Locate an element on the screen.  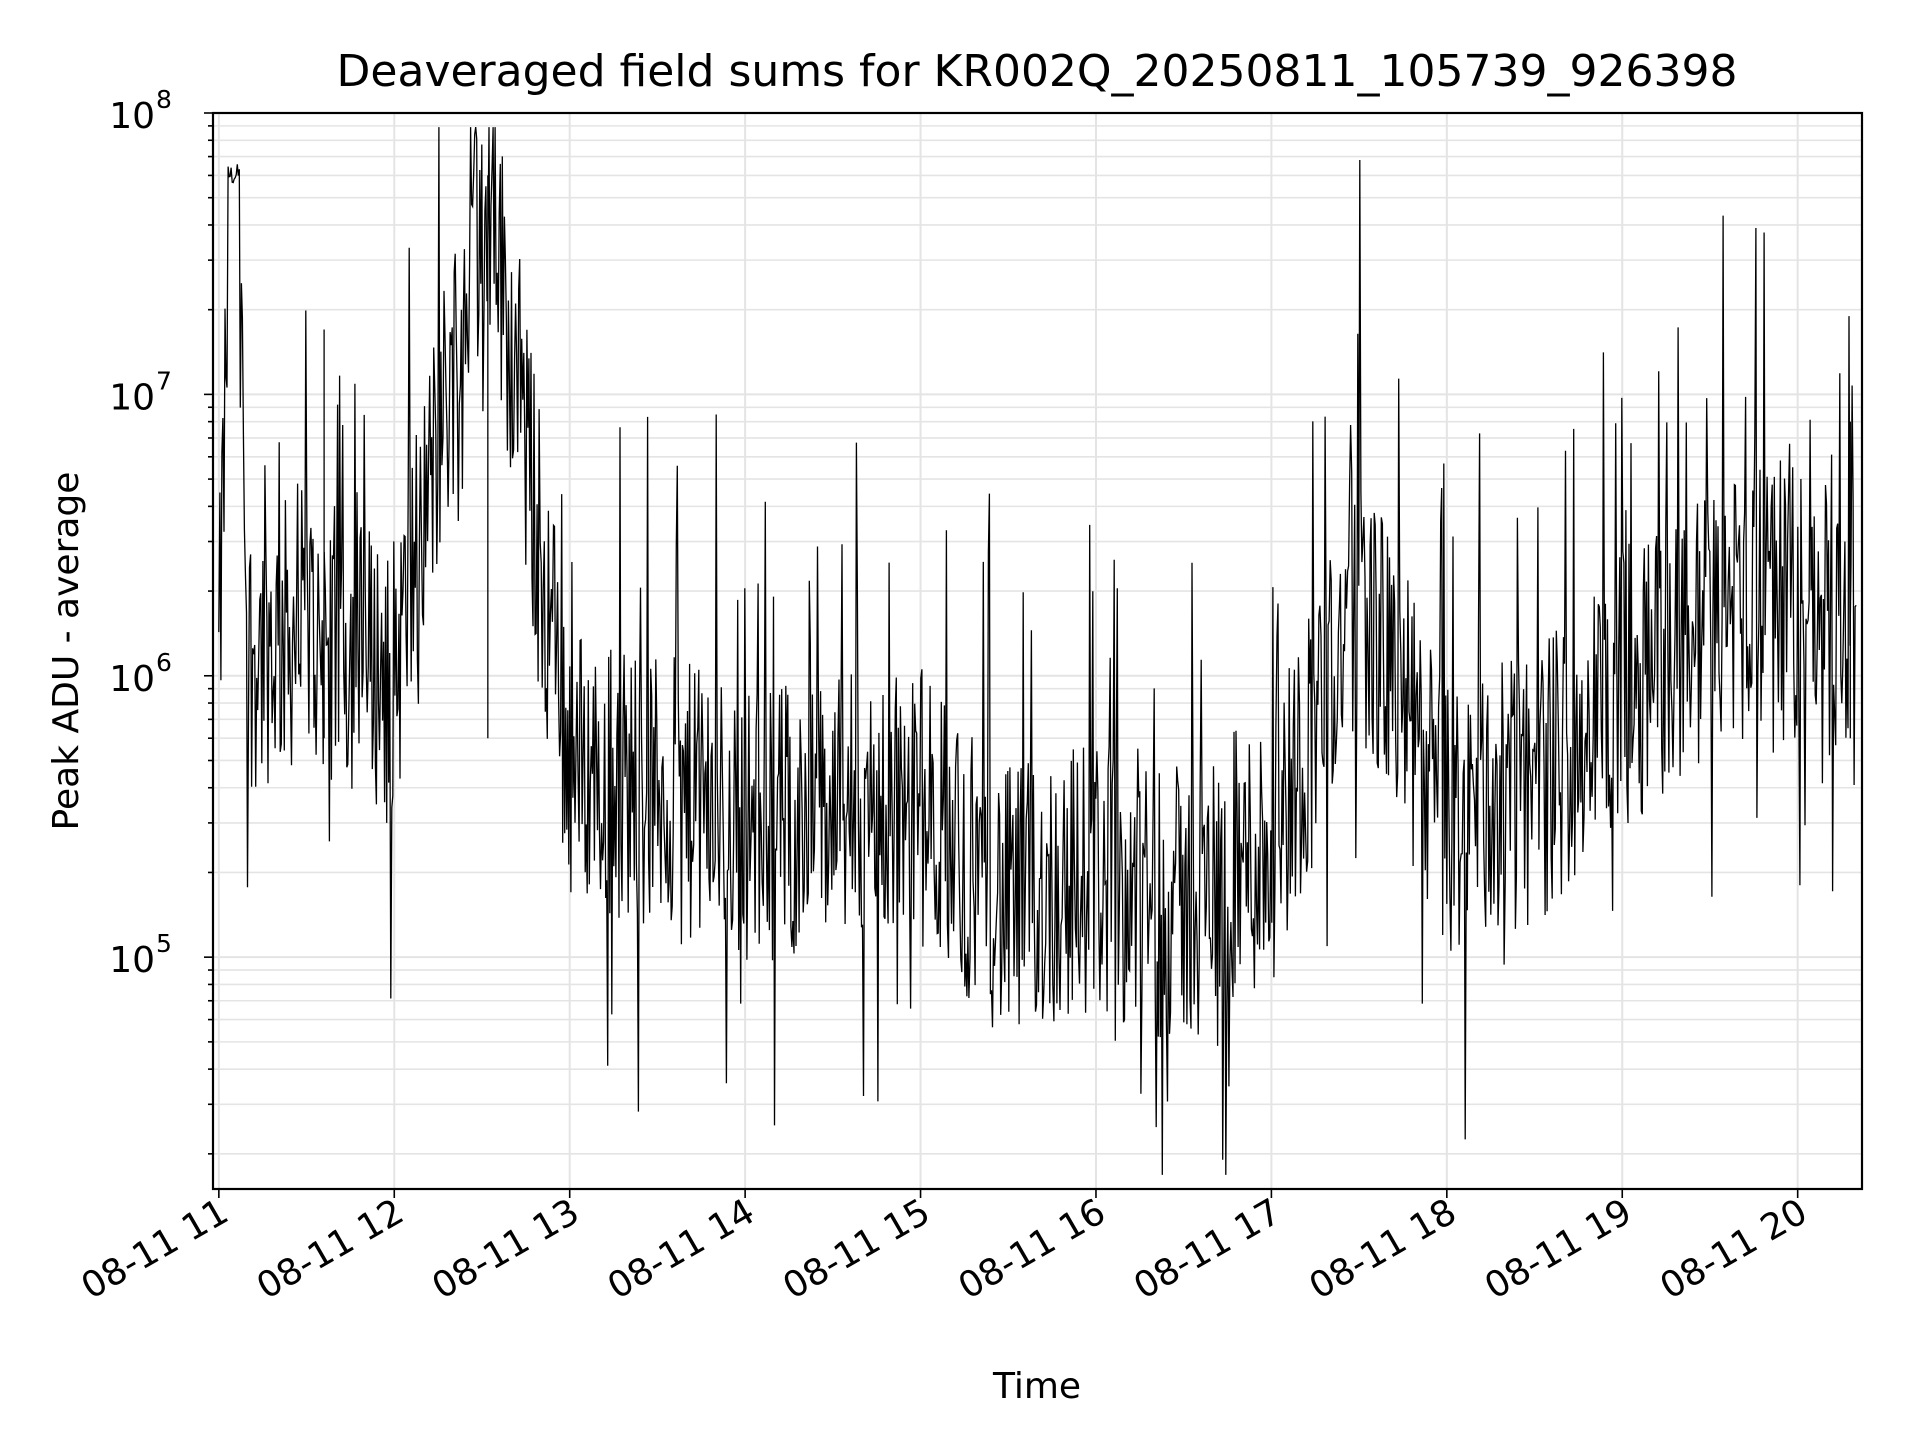
y-tick-exponent: 7 is located at coordinates (164, 380).